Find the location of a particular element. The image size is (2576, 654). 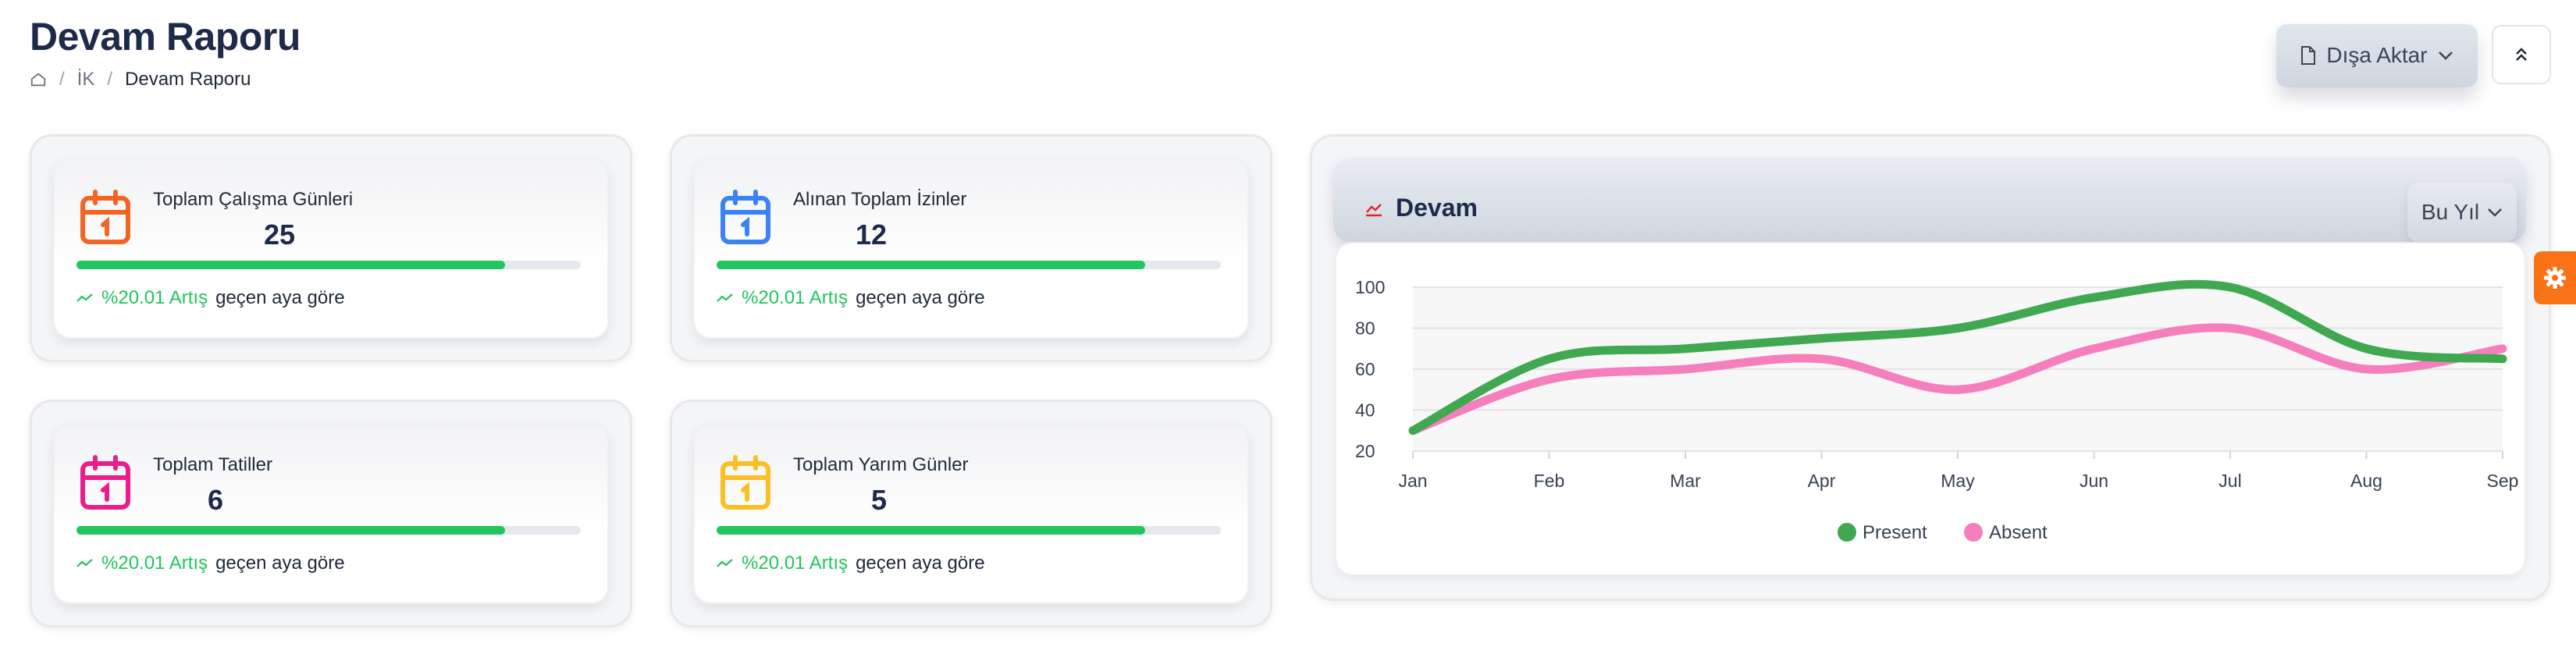

x-tick-label: Apr is located at coordinates (1822, 481).